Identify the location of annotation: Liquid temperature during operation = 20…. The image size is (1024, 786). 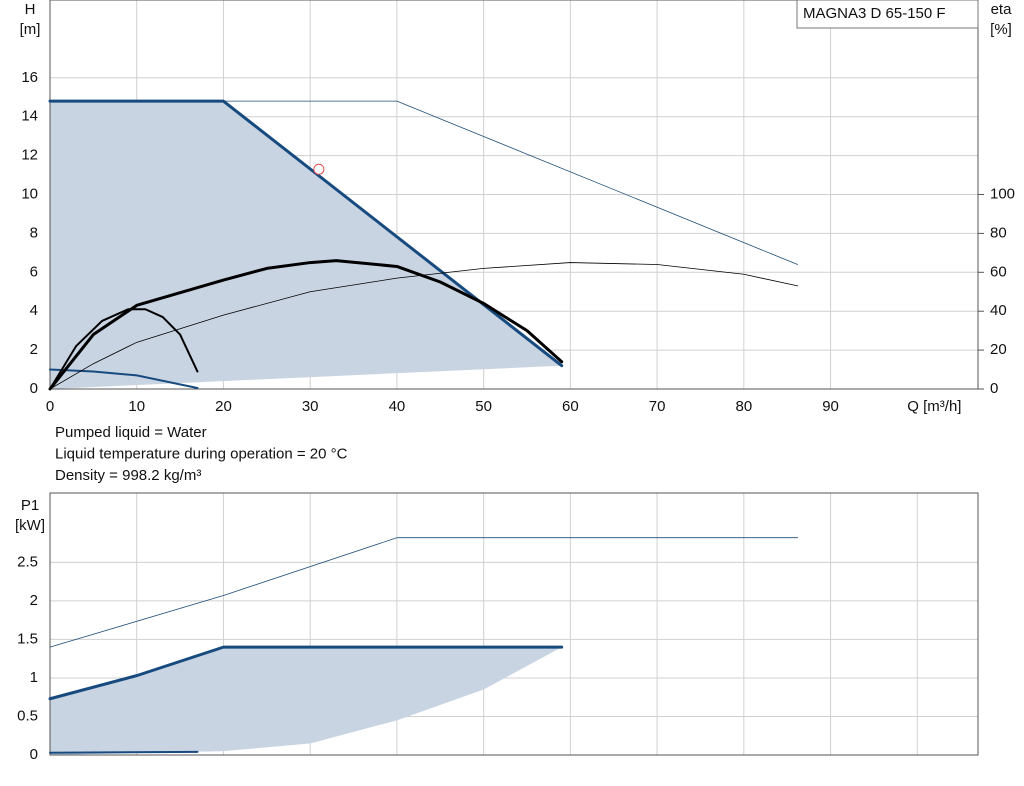
(201, 453).